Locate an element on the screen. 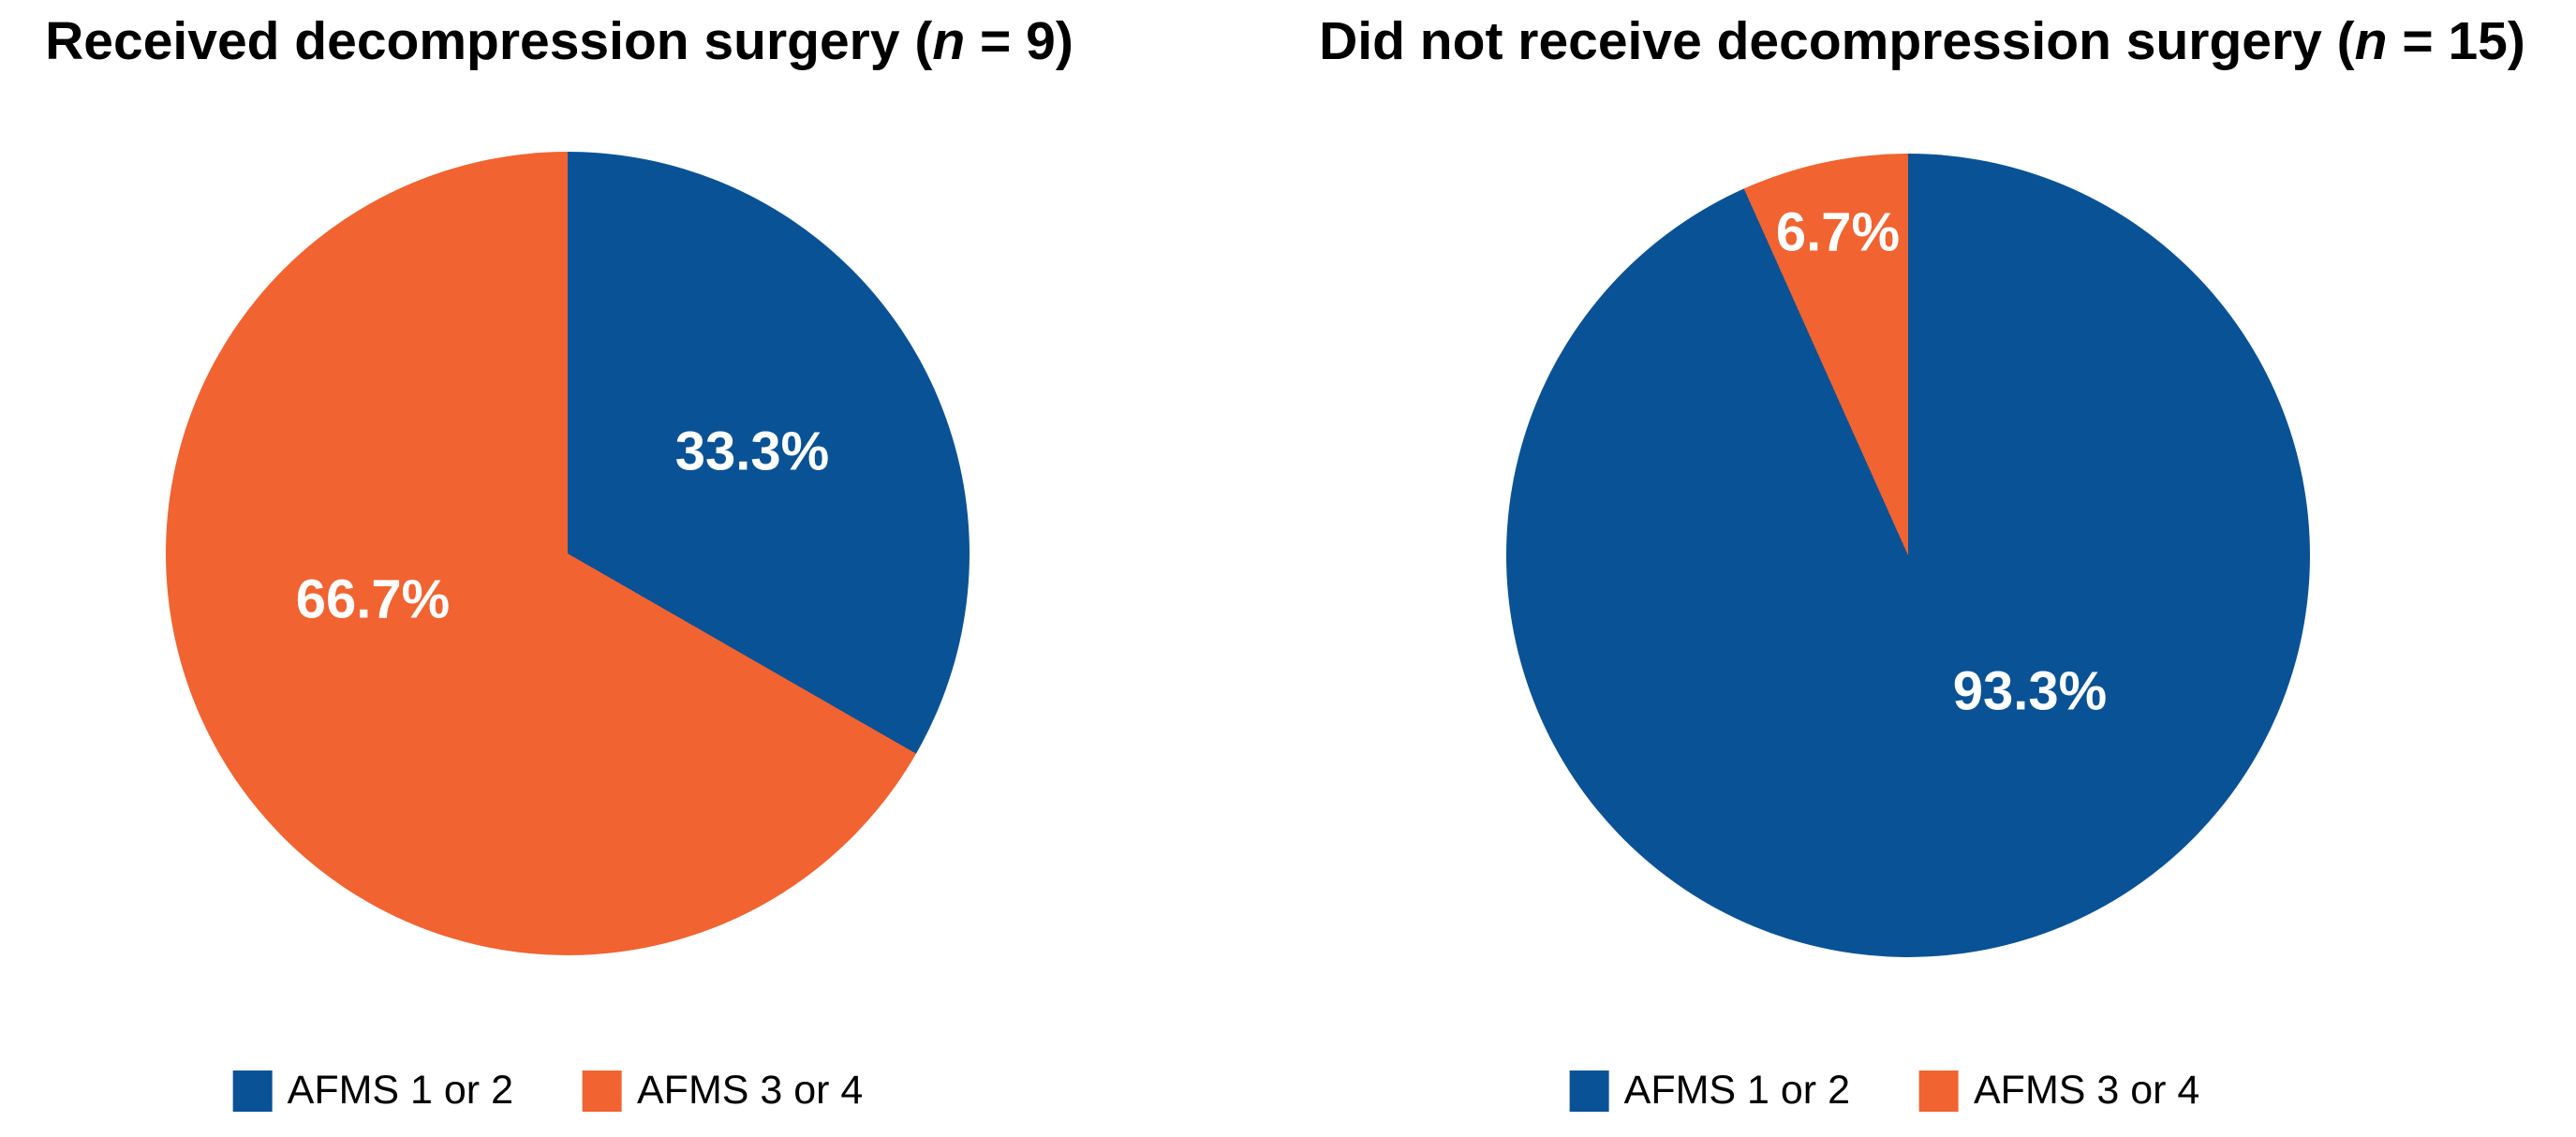 The height and width of the screenshot is (1137, 2576). title-text: = 9) is located at coordinates (1019, 41).